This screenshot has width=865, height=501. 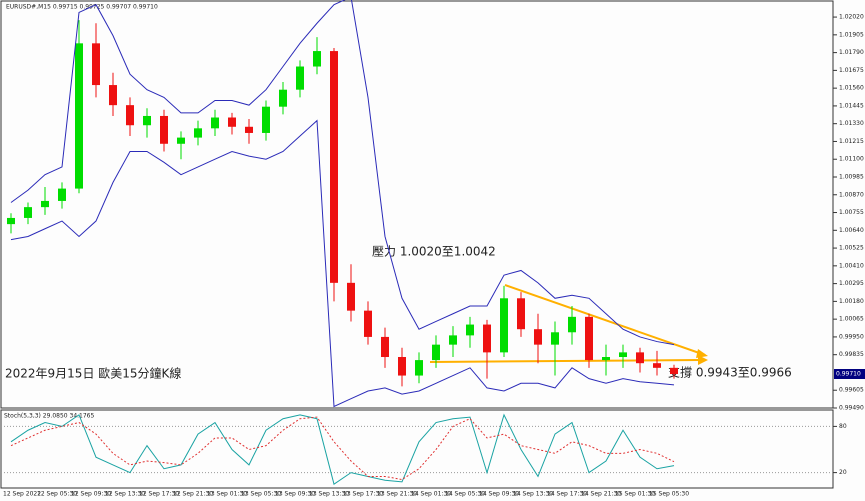 I want to click on resistance-trendline, so click(x=605, y=320).